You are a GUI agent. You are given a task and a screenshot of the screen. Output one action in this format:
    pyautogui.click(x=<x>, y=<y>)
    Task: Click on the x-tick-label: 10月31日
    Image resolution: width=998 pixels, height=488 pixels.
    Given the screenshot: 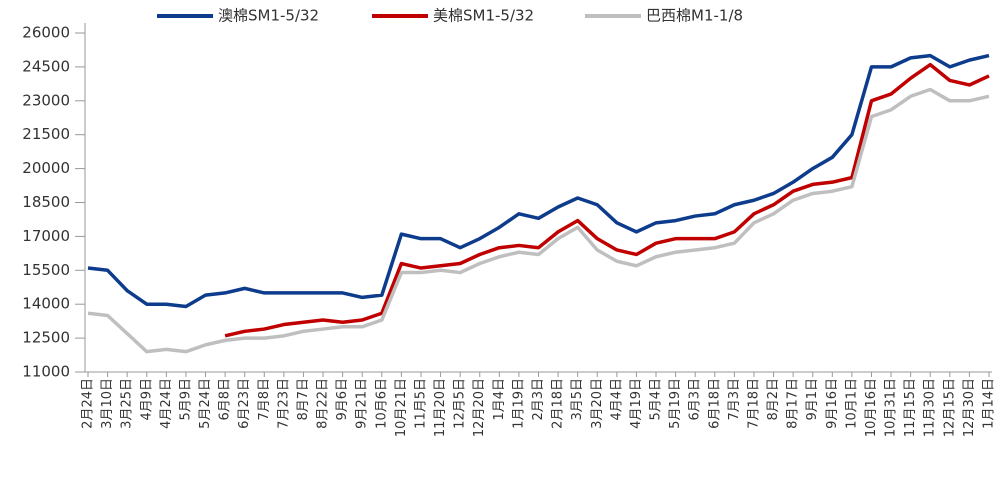 What is the action you would take?
    pyautogui.click(x=891, y=407)
    